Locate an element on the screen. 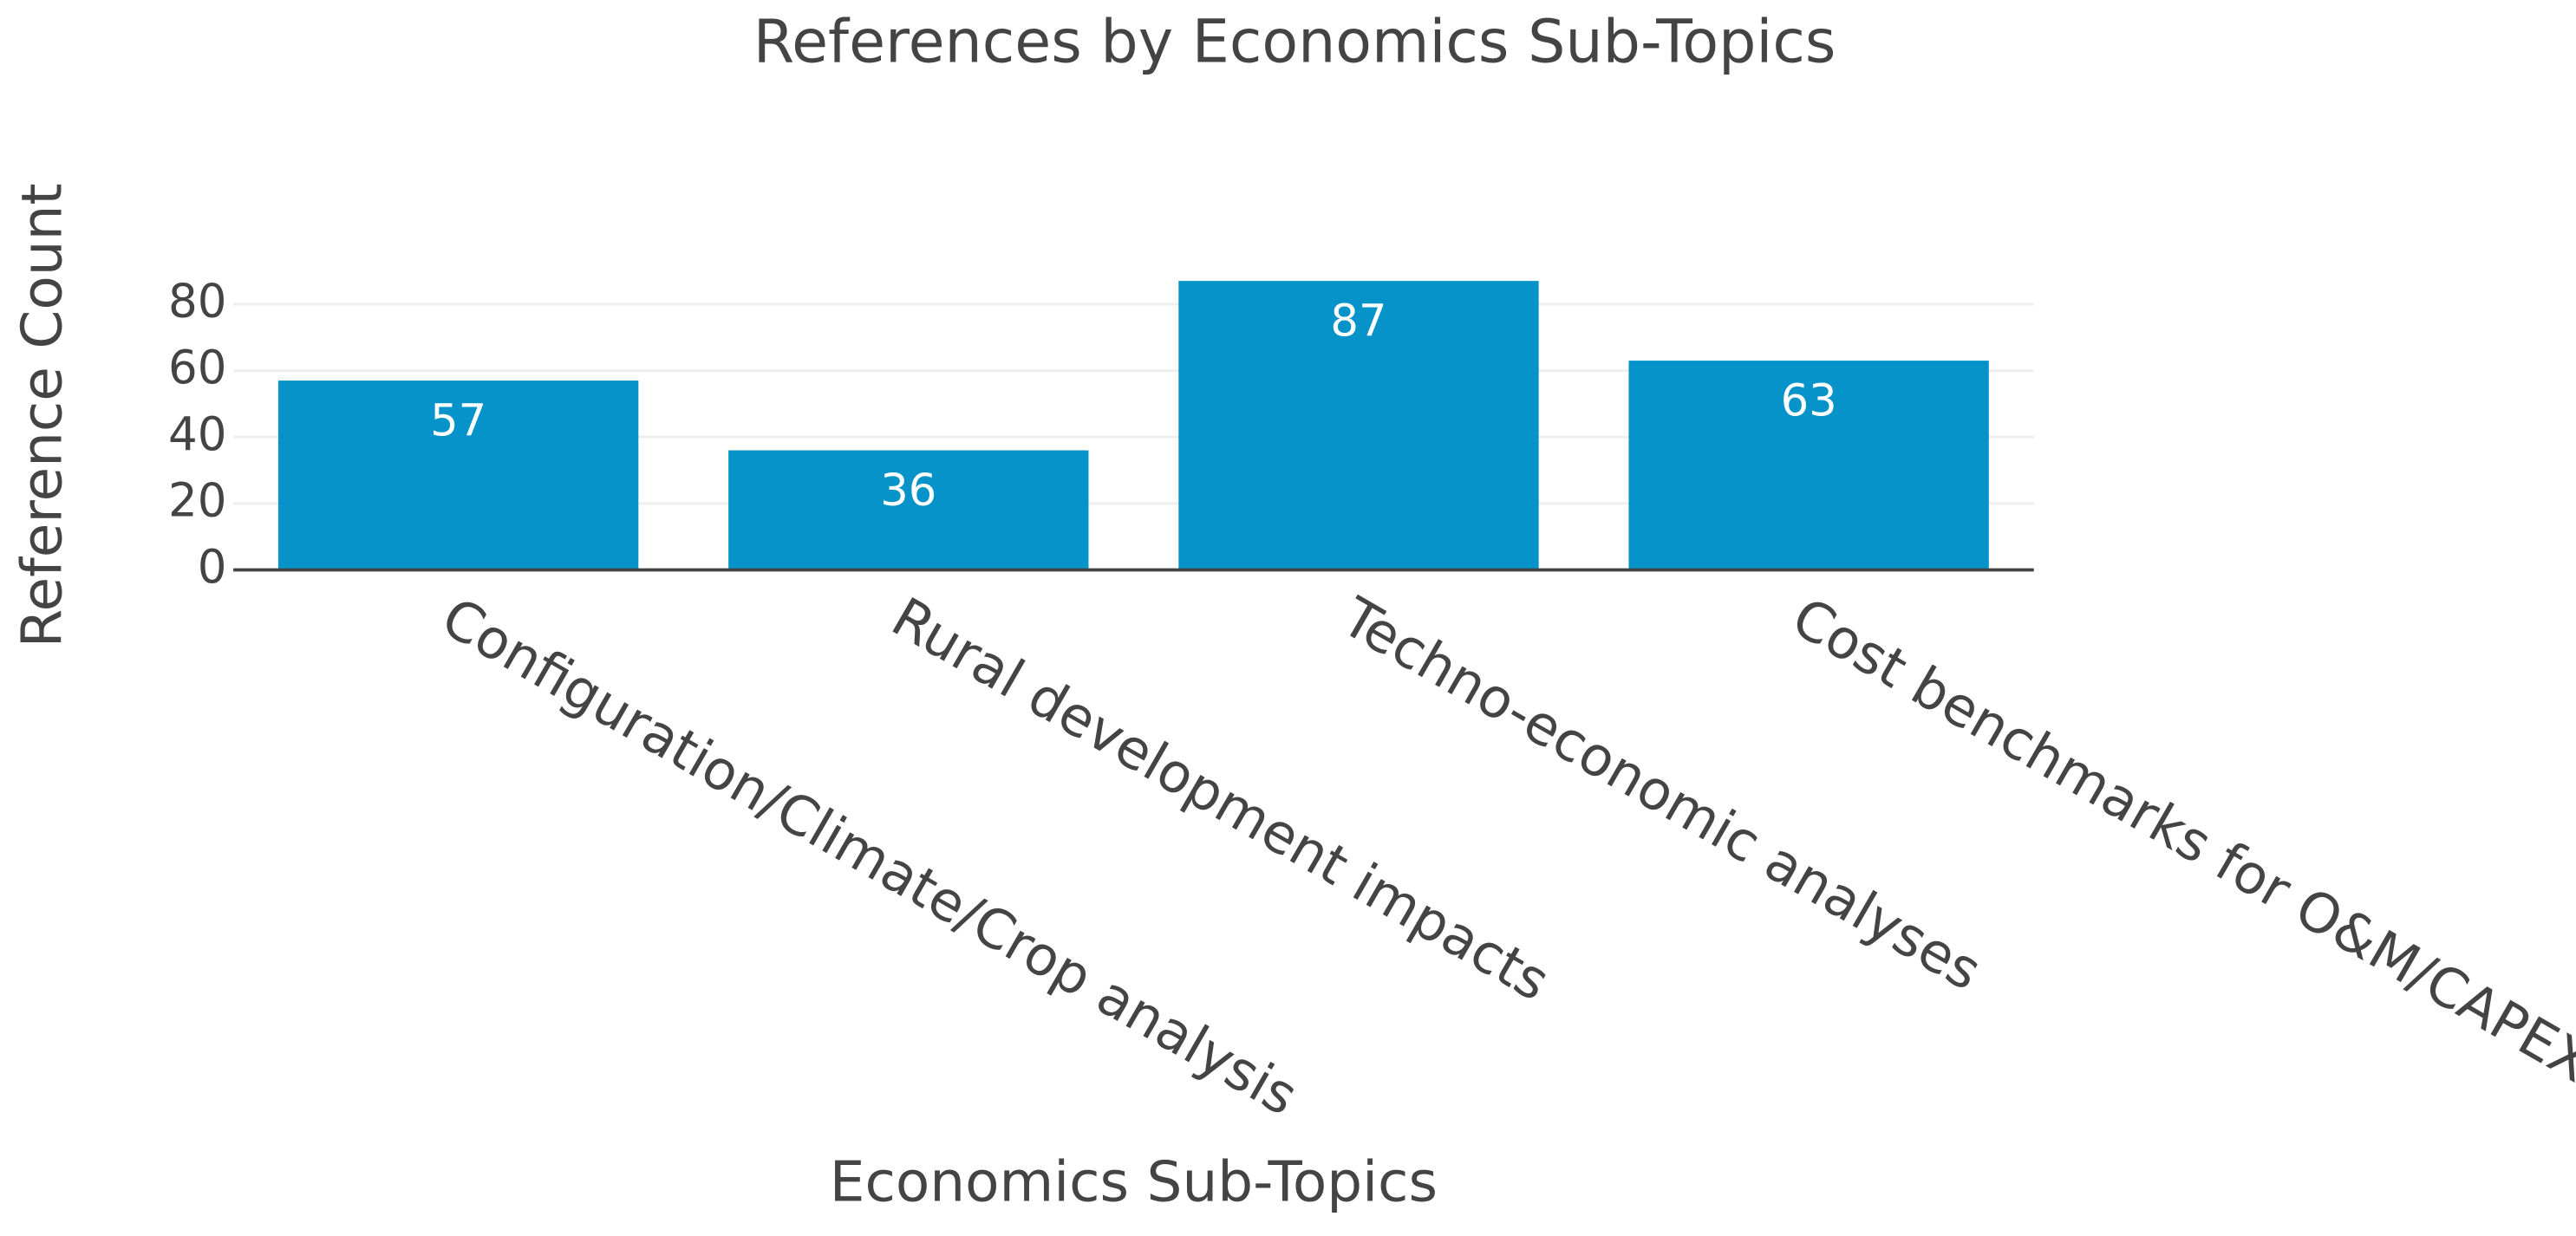  value-label: 87 is located at coordinates (1358, 321).